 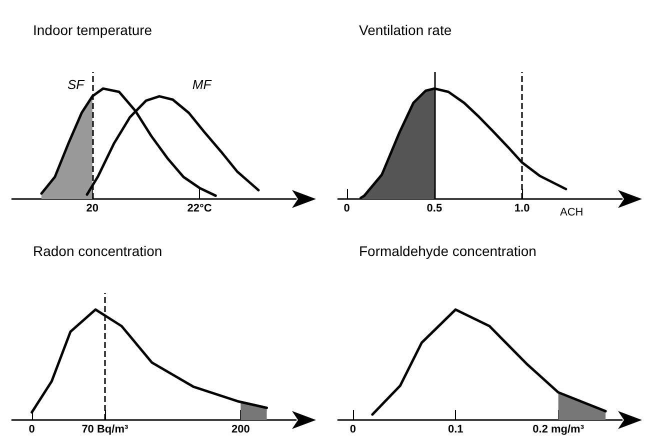 I want to click on chart-title: Radon concentration, so click(x=97, y=251).